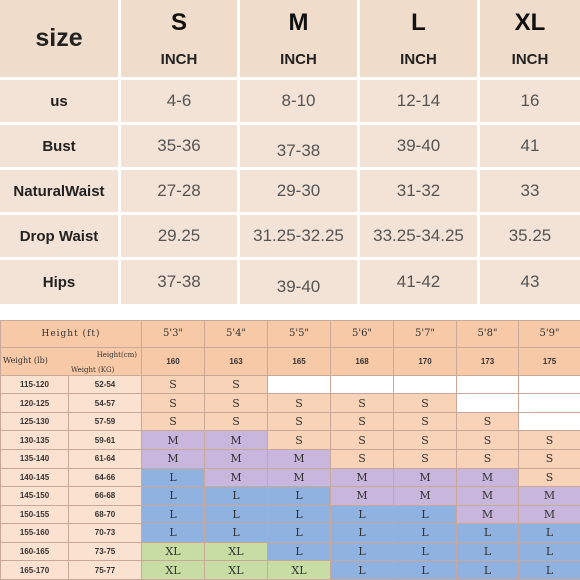  What do you see at coordinates (418, 282) in the screenshot?
I see `size-value: 41-42` at bounding box center [418, 282].